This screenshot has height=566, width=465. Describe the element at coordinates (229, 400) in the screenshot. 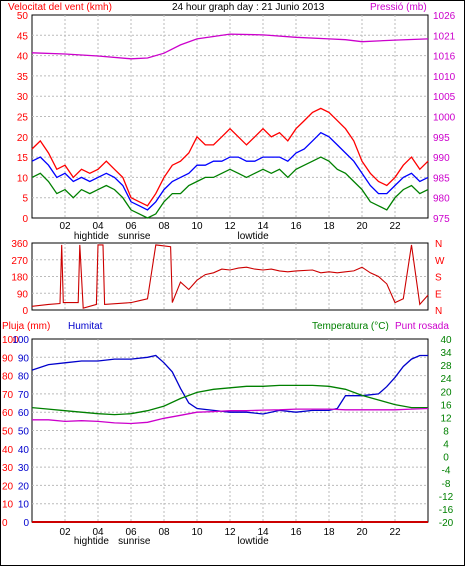

I see `series-line-temperature` at that location.